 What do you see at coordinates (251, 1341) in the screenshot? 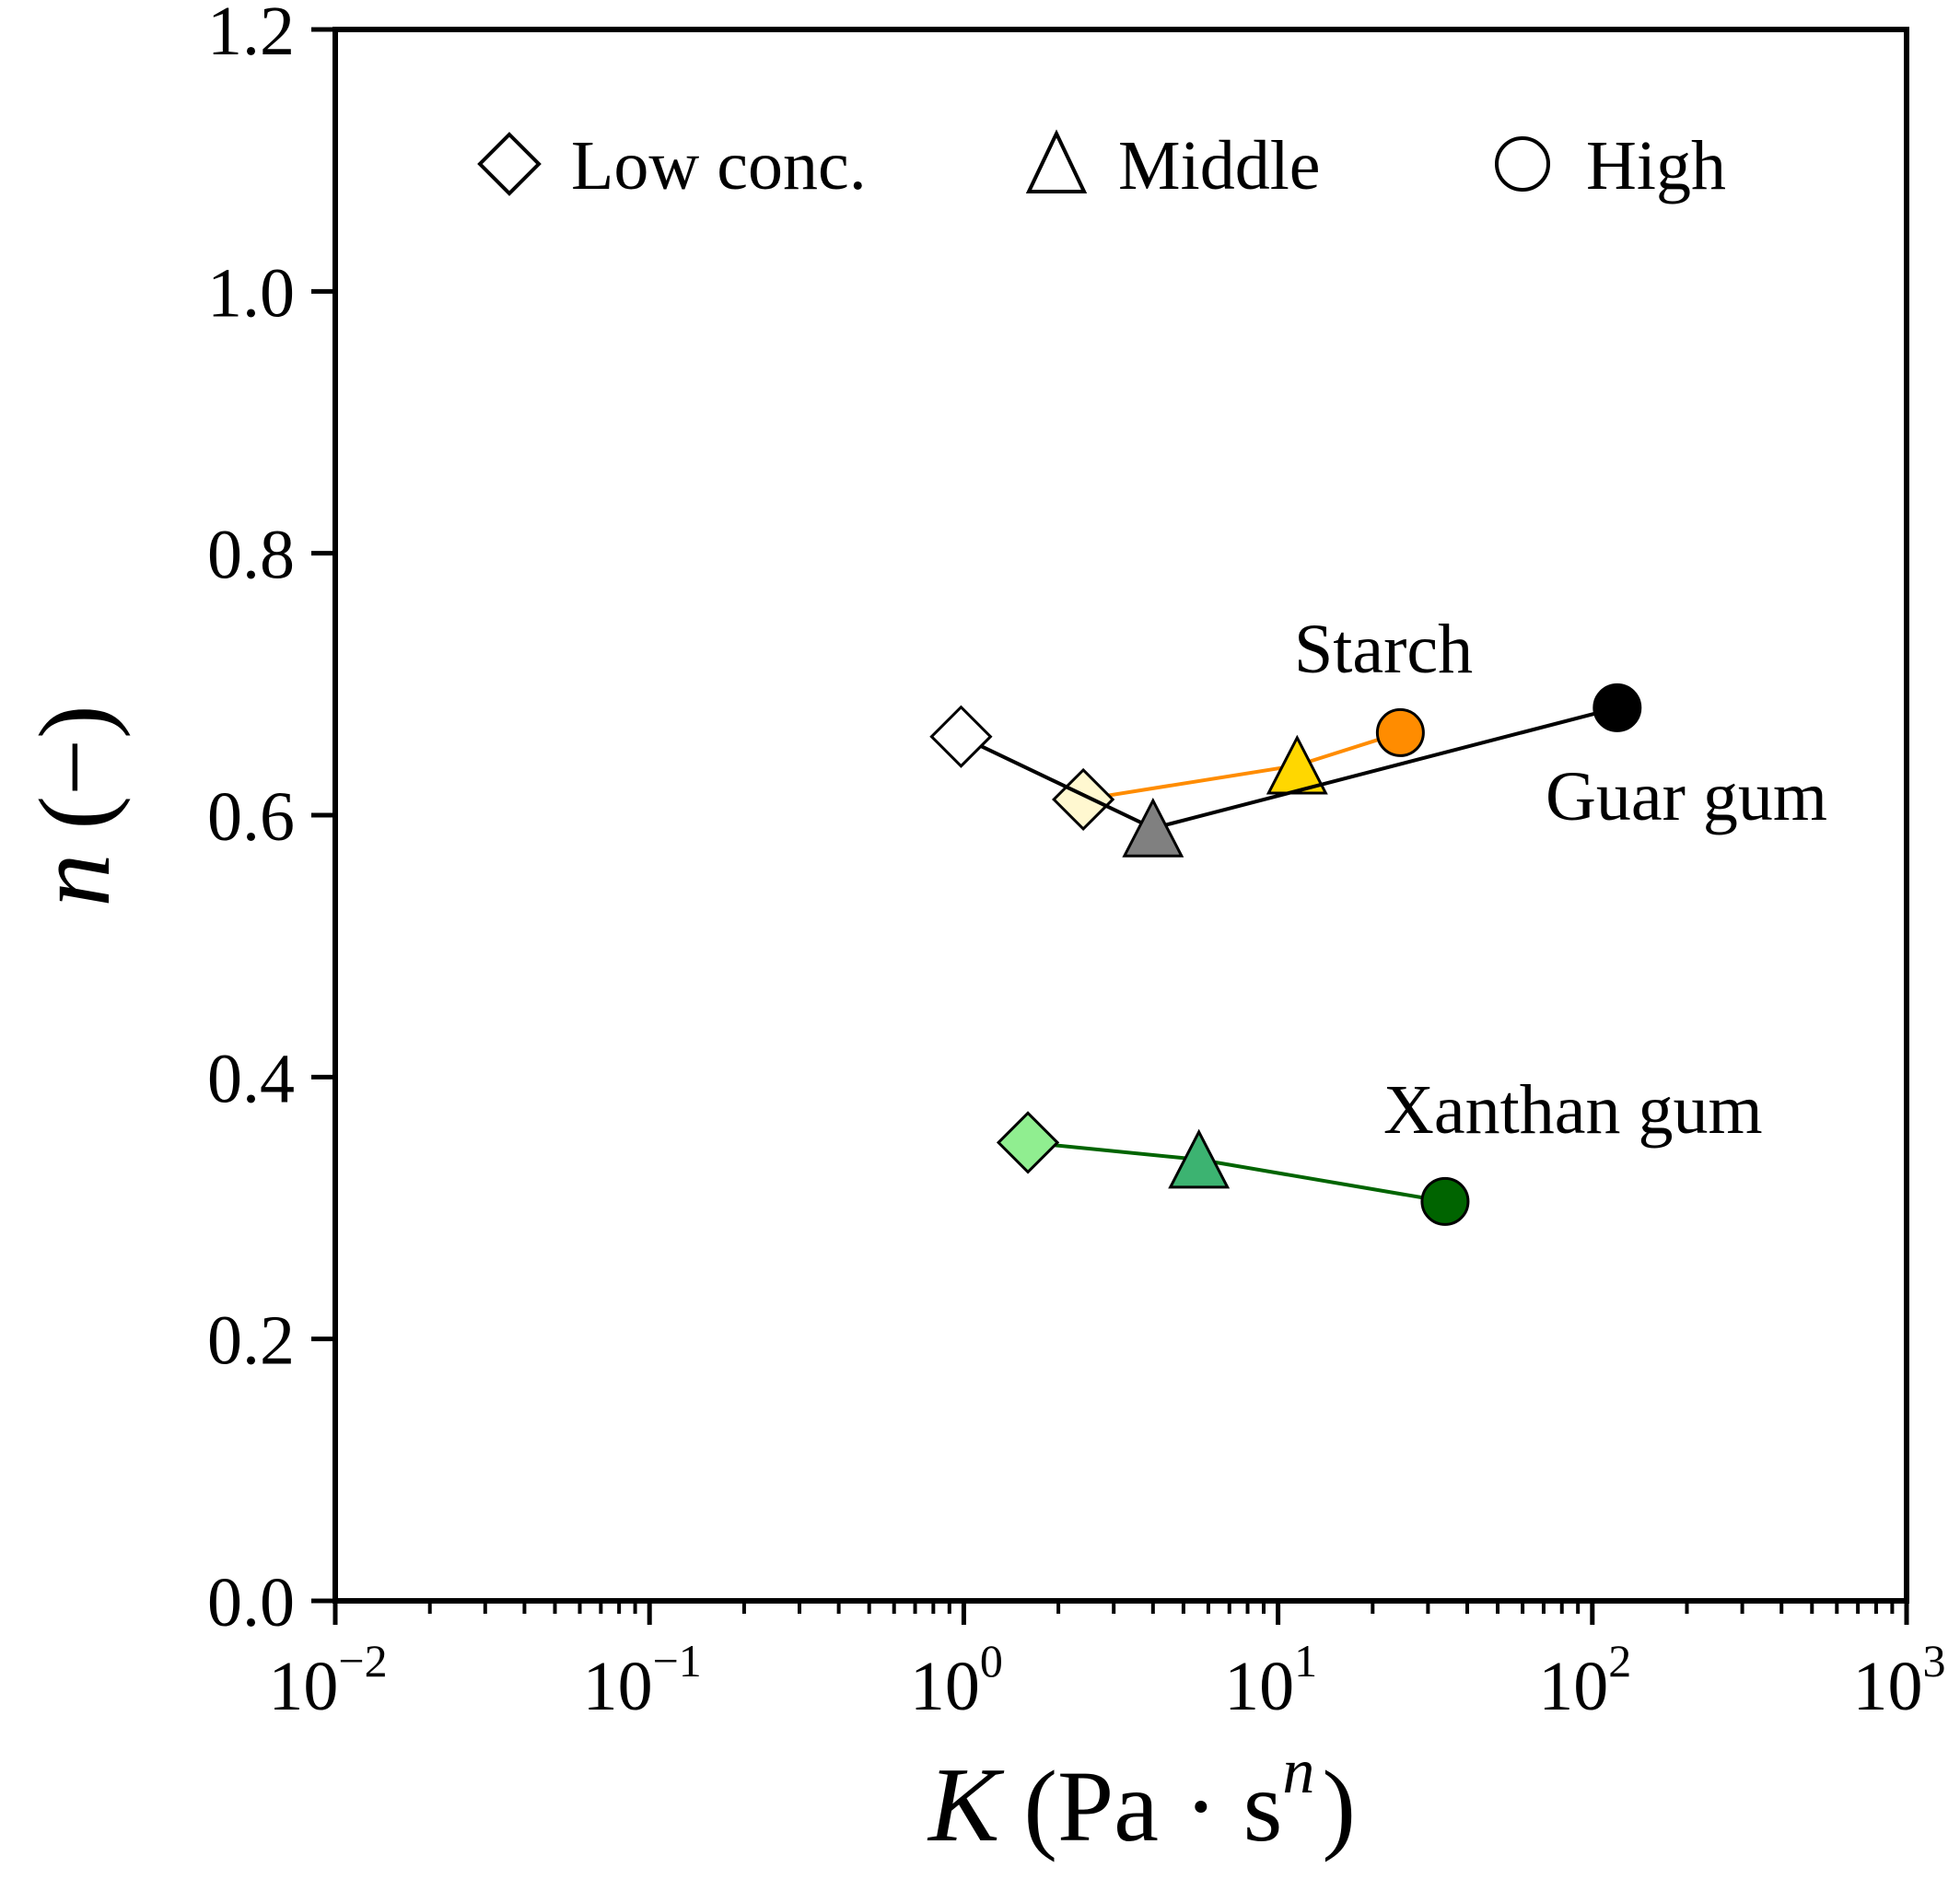
I see `y-tick-label: 0.2` at bounding box center [251, 1341].